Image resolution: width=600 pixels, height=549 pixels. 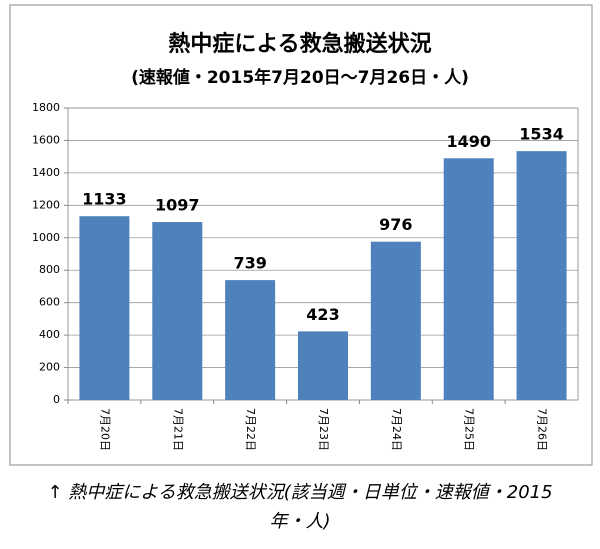 I want to click on data-label: 1097, so click(x=177, y=205).